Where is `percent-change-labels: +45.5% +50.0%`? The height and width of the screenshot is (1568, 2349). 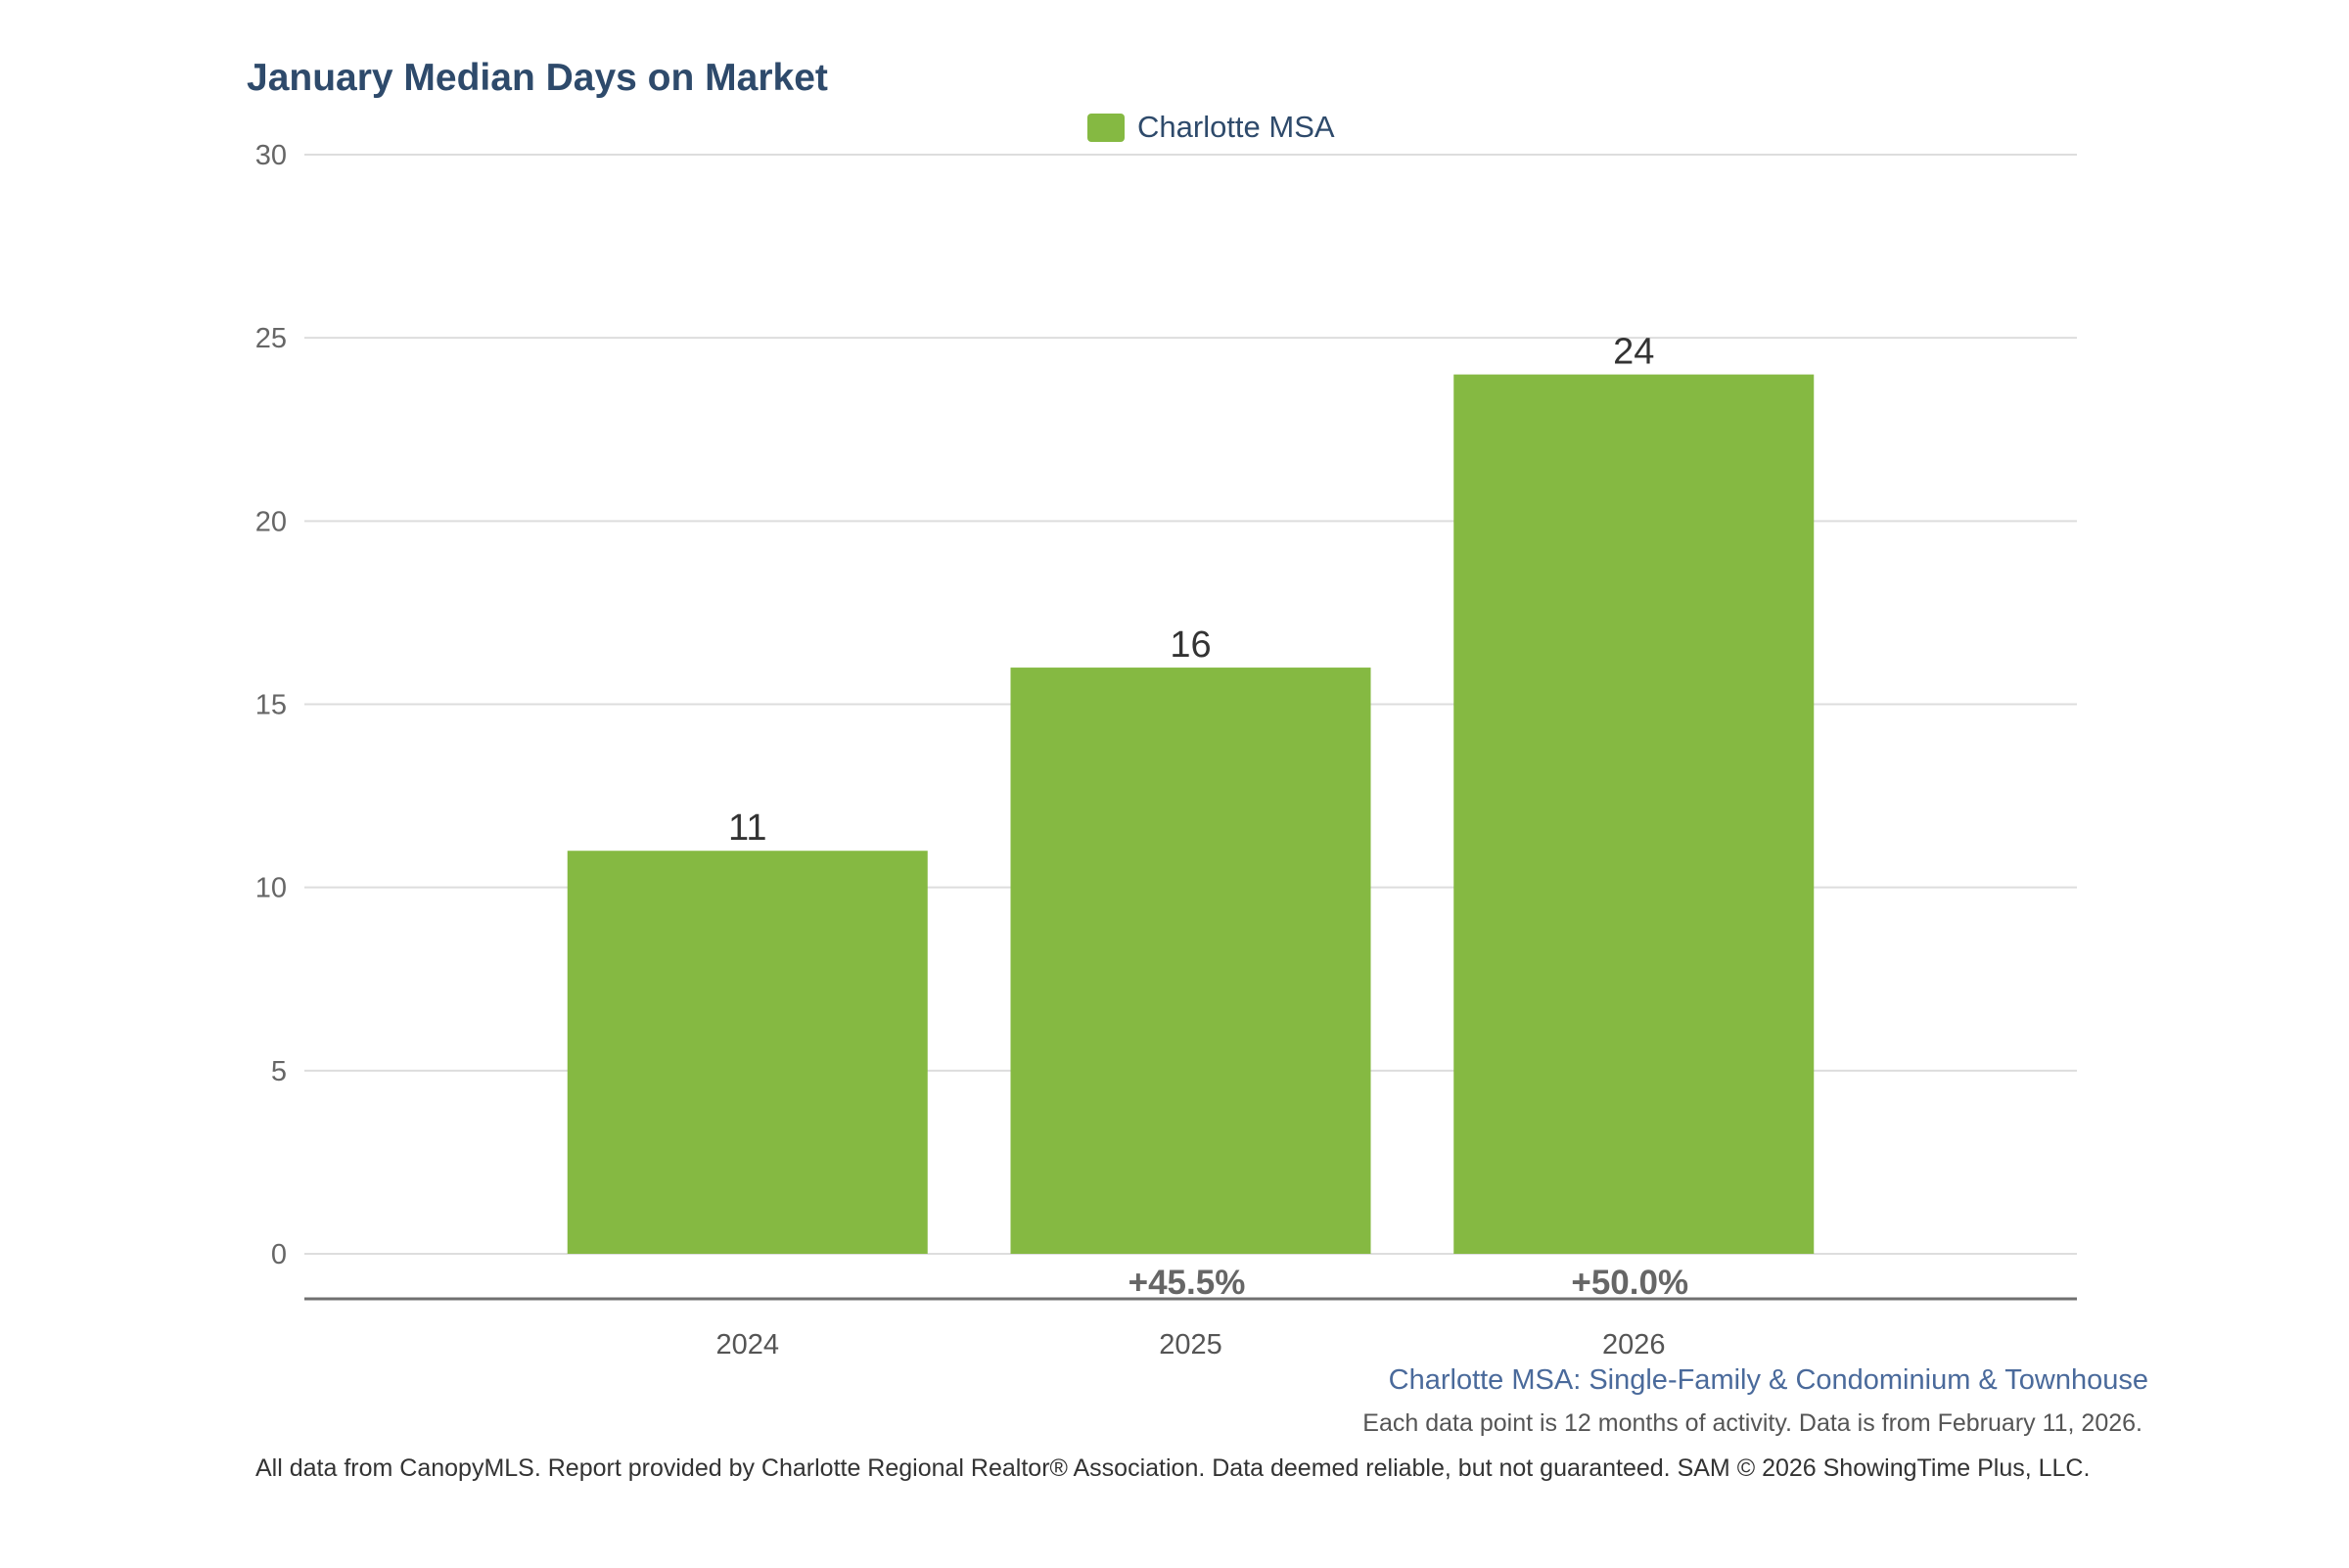
percent-change-labels: +45.5% +50.0% is located at coordinates (1408, 1283).